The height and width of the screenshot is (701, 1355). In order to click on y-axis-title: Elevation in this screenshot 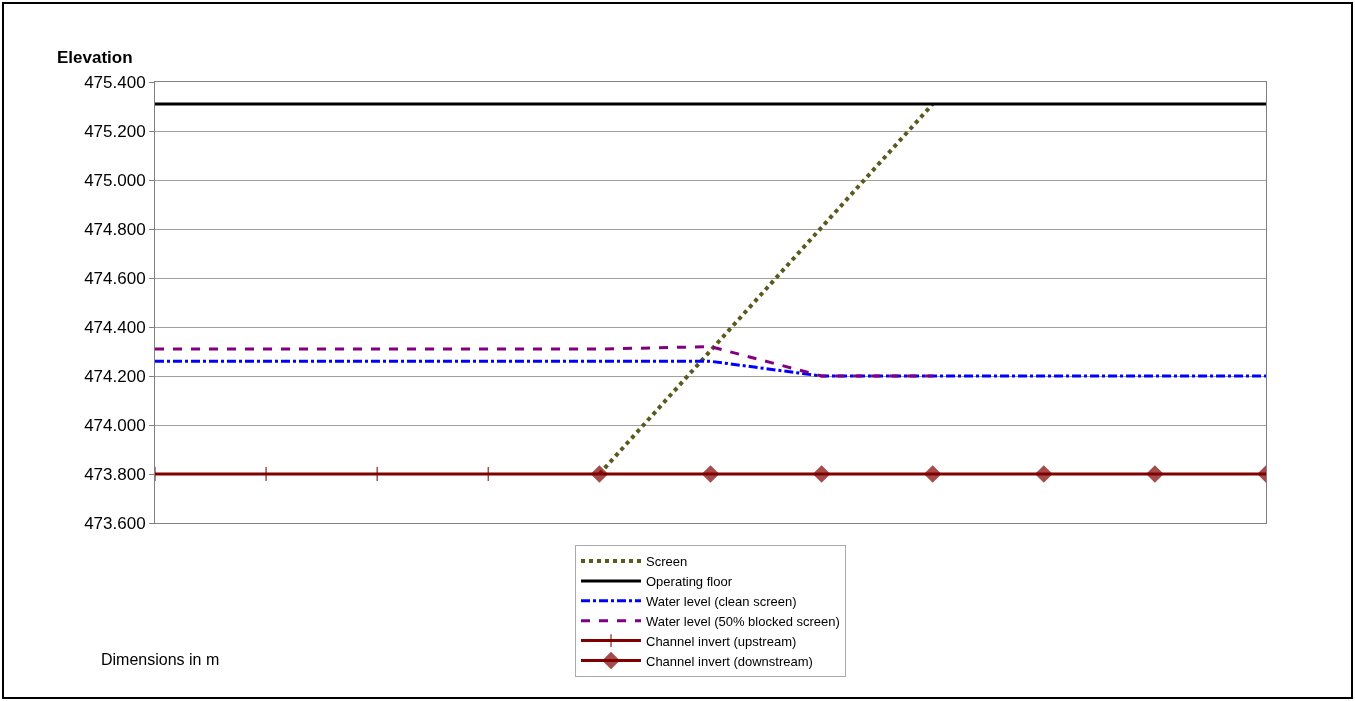, I will do `click(95, 57)`.